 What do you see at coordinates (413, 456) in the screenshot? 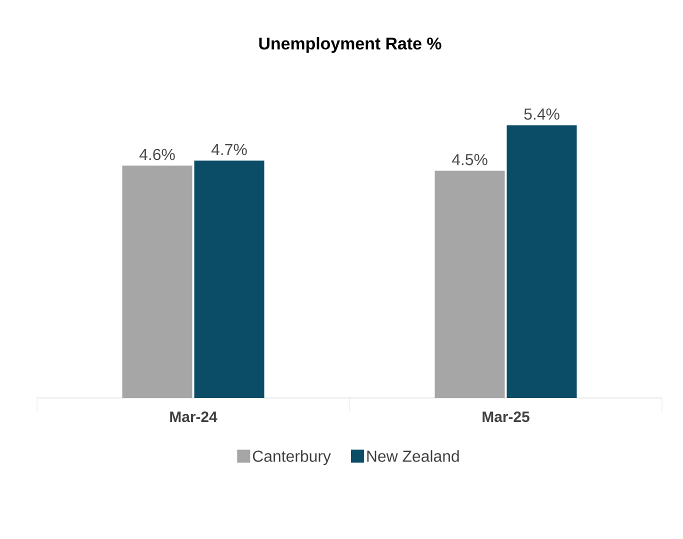
I see `legend-label: New Zealand` at bounding box center [413, 456].